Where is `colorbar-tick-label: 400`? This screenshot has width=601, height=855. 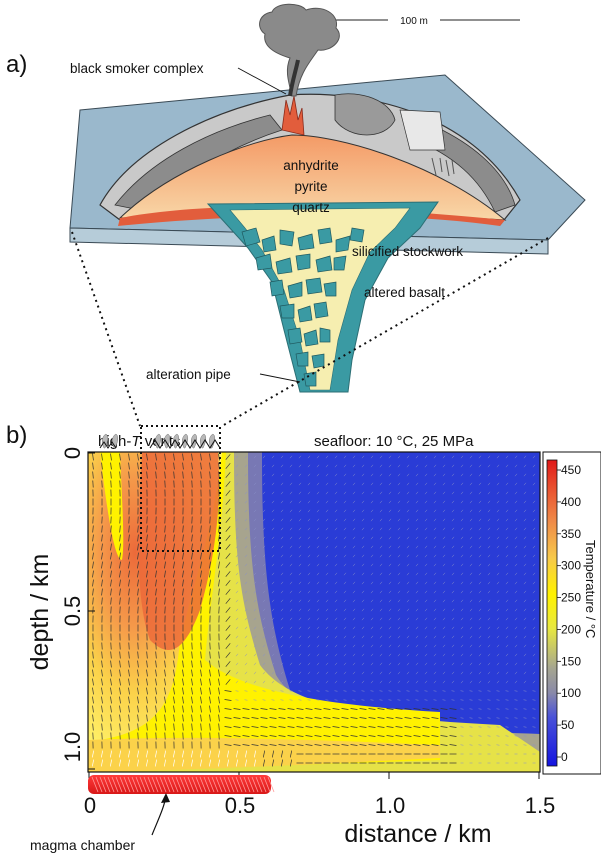 colorbar-tick-label: 400 is located at coordinates (571, 502).